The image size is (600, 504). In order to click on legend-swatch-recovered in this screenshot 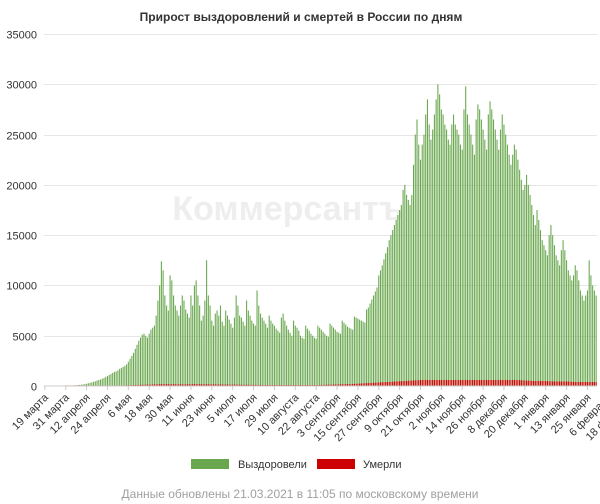, I will do `click(210, 464)`.